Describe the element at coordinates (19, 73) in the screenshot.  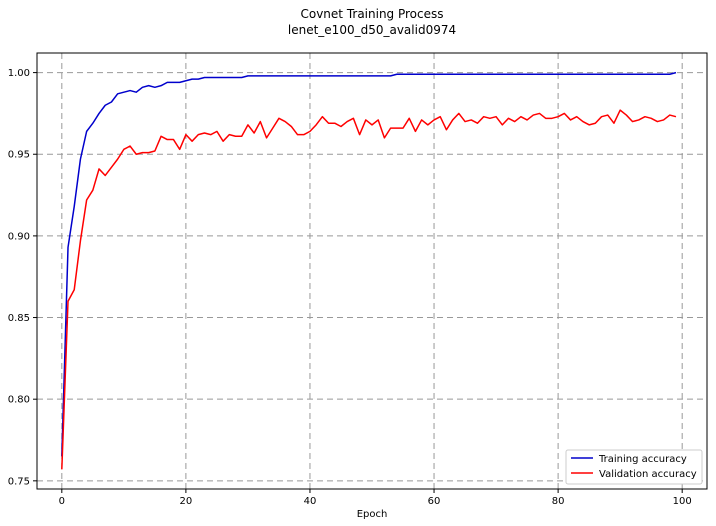
I see `y-tick-label-5: 1.00` at that location.